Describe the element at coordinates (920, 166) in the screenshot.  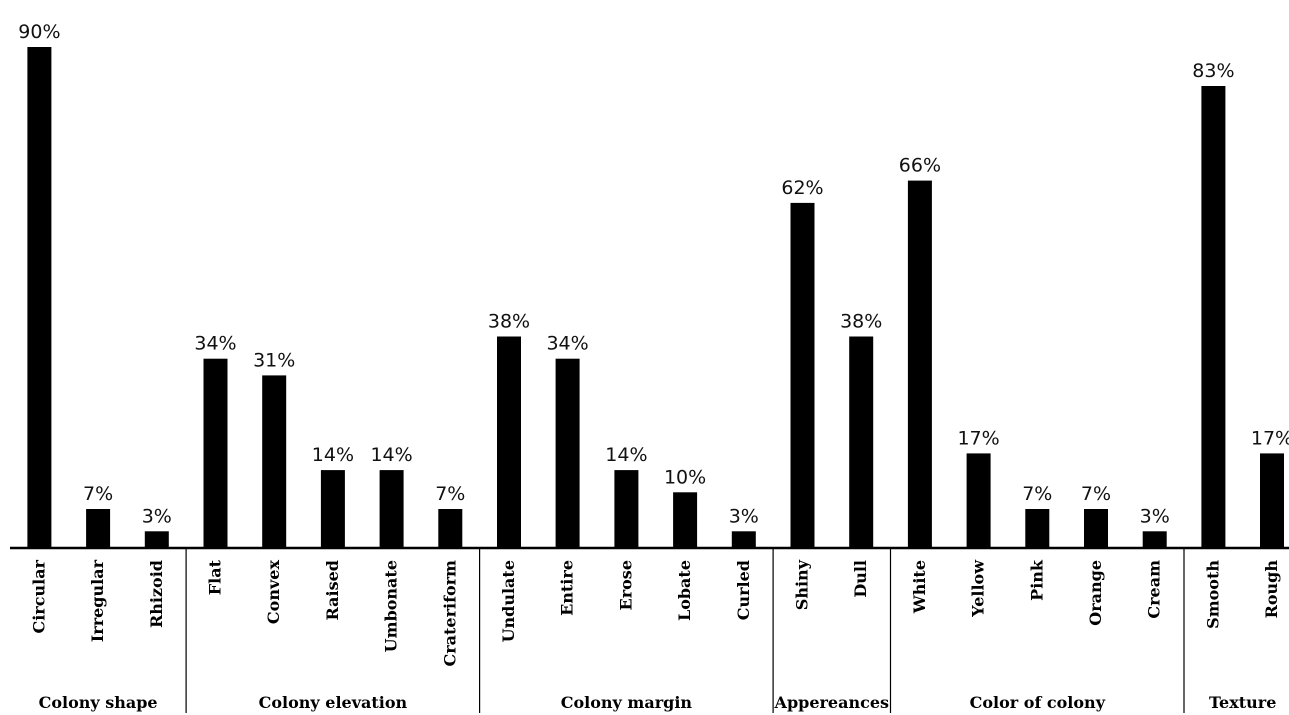
I see `value-label-white: 66%` at that location.